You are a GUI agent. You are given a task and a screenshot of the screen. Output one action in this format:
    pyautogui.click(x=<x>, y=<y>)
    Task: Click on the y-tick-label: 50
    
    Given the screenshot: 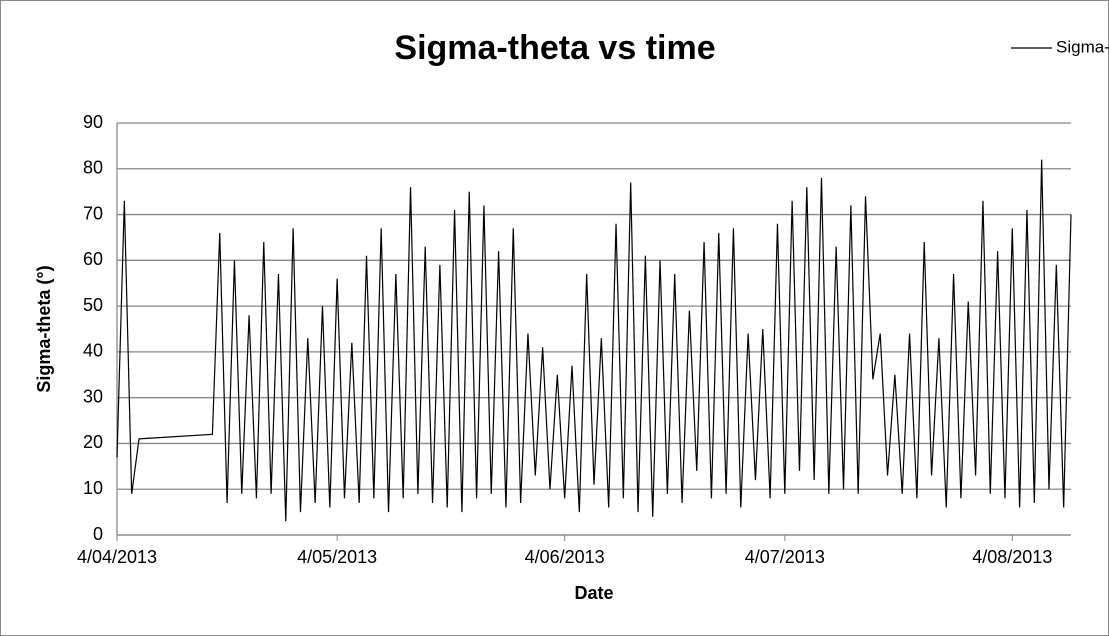 What is the action you would take?
    pyautogui.click(x=93, y=305)
    